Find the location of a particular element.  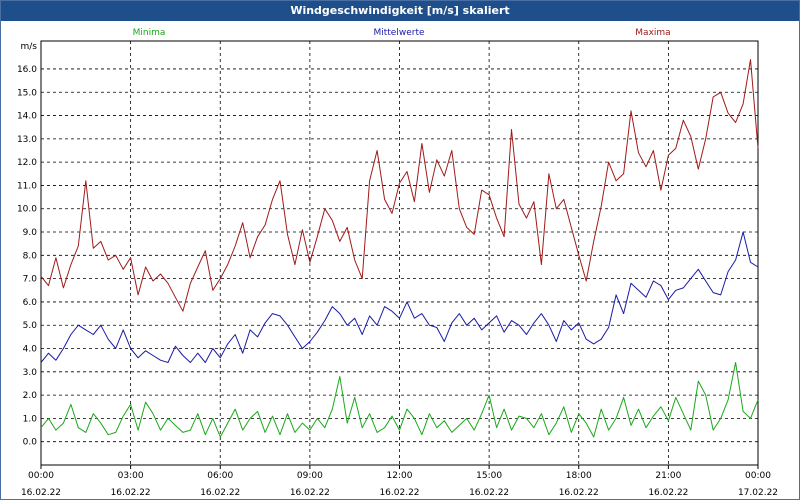

y-tick-label: 5.0 is located at coordinates (30, 326).